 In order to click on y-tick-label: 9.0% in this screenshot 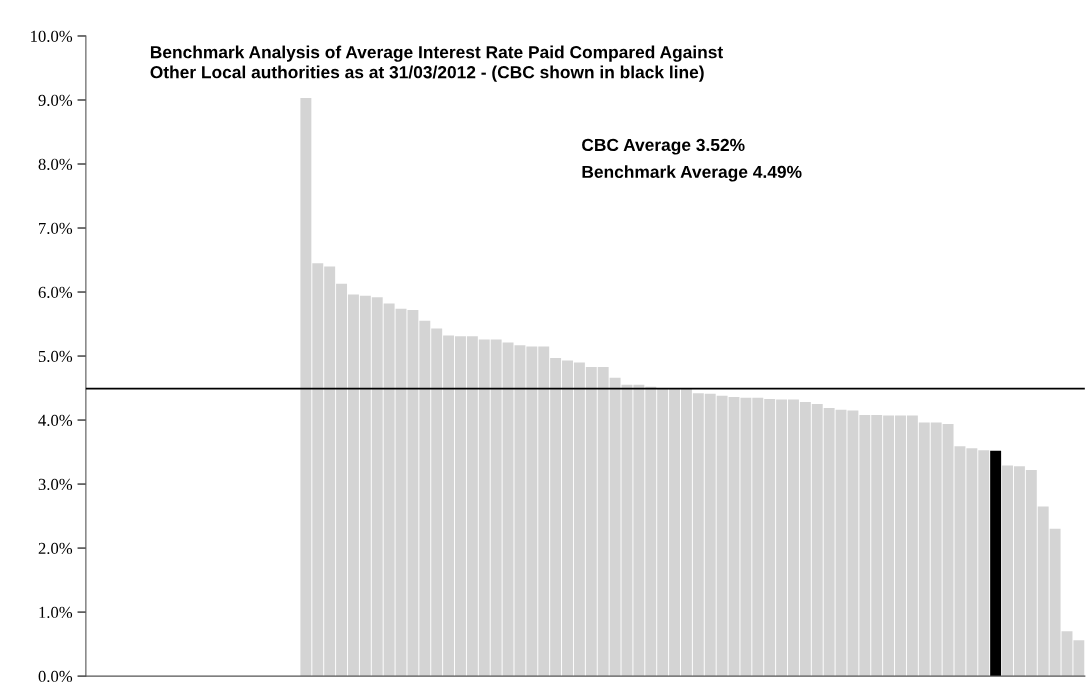, I will do `click(55, 100)`.